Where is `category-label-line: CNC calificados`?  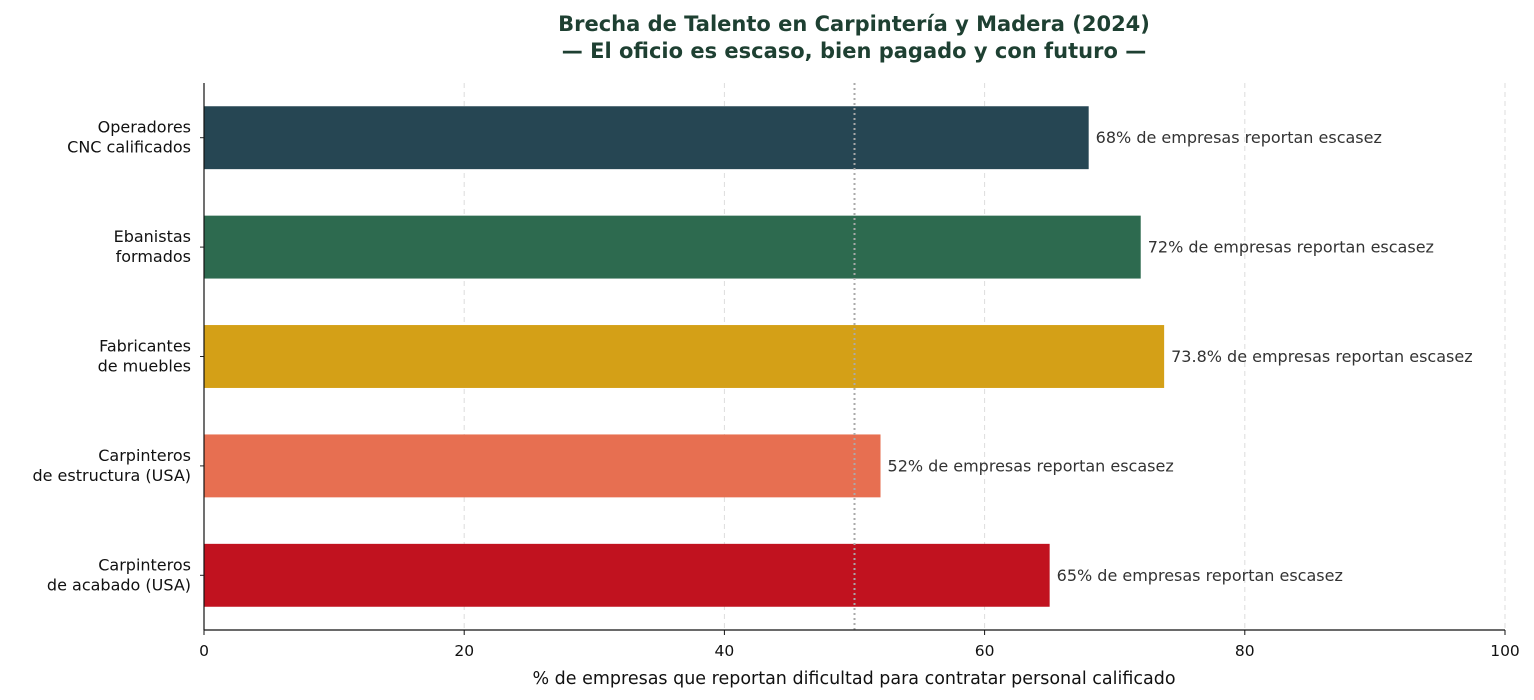
category-label-line: CNC calificados is located at coordinates (129, 147).